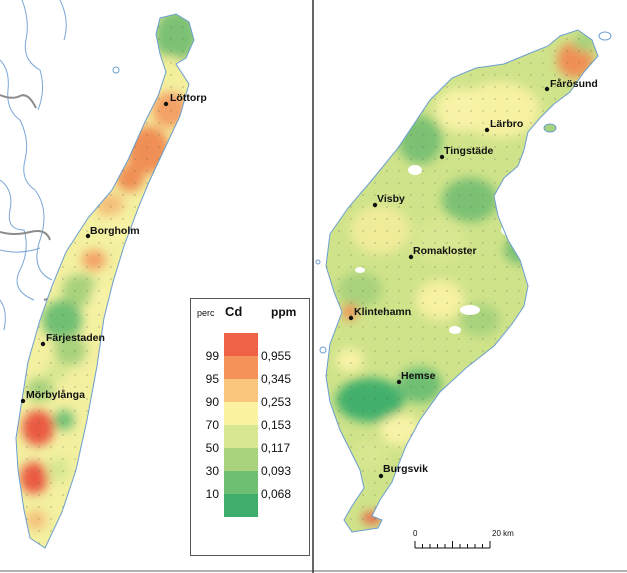  Describe the element at coordinates (442, 157) in the screenshot. I see `place-dot-tingstade` at that location.